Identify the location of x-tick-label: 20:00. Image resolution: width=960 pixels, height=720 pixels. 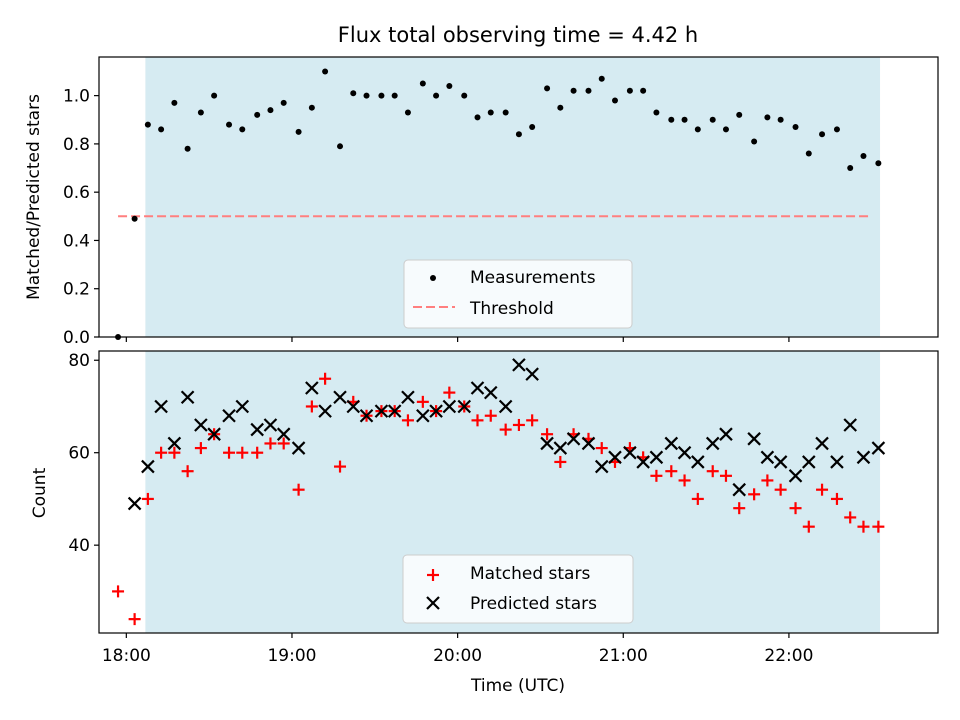
(457, 656).